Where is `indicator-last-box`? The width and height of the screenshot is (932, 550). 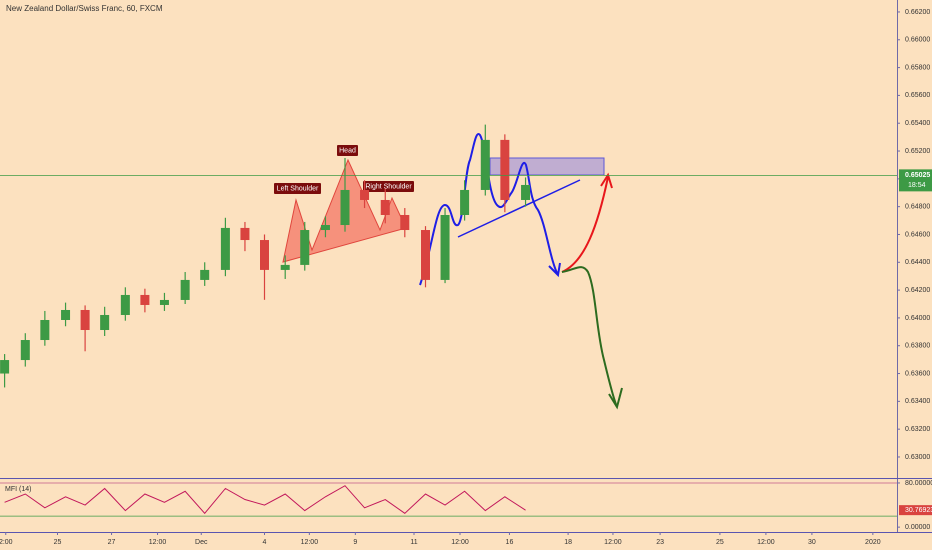 indicator-last-box is located at coordinates (915, 510).